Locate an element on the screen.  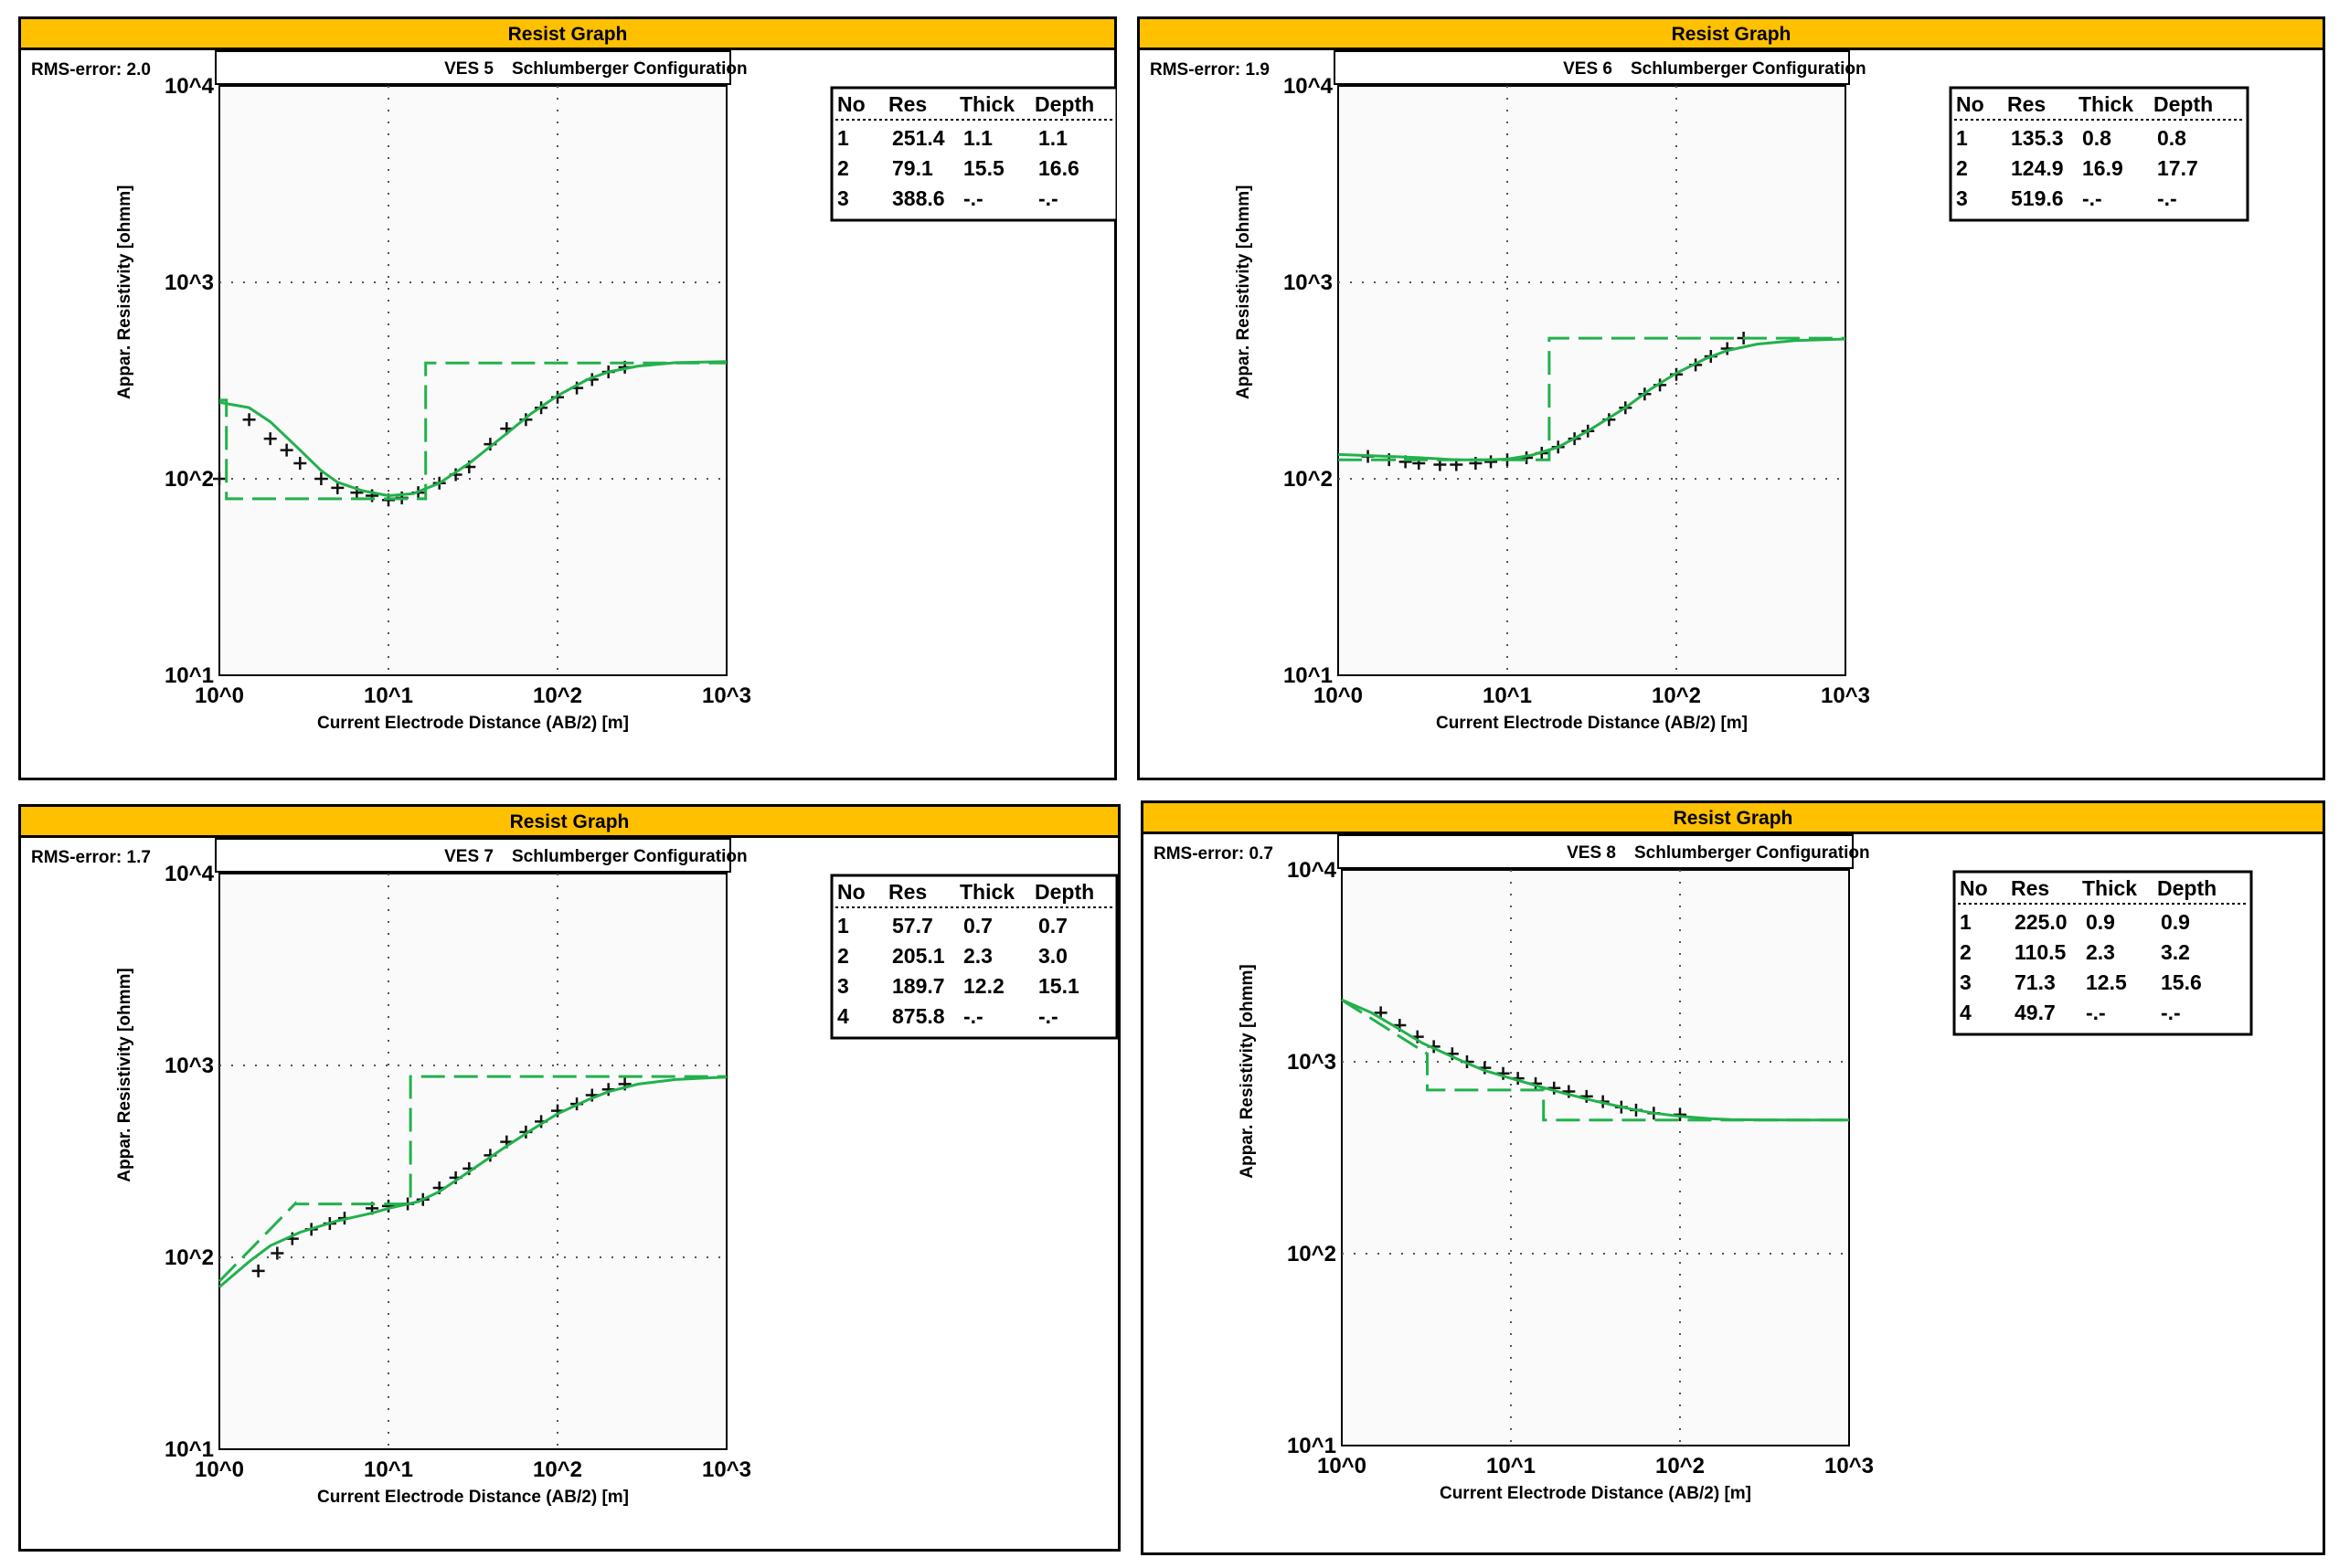
rms-error: RMS-error: 2.0 is located at coordinates (91, 69).